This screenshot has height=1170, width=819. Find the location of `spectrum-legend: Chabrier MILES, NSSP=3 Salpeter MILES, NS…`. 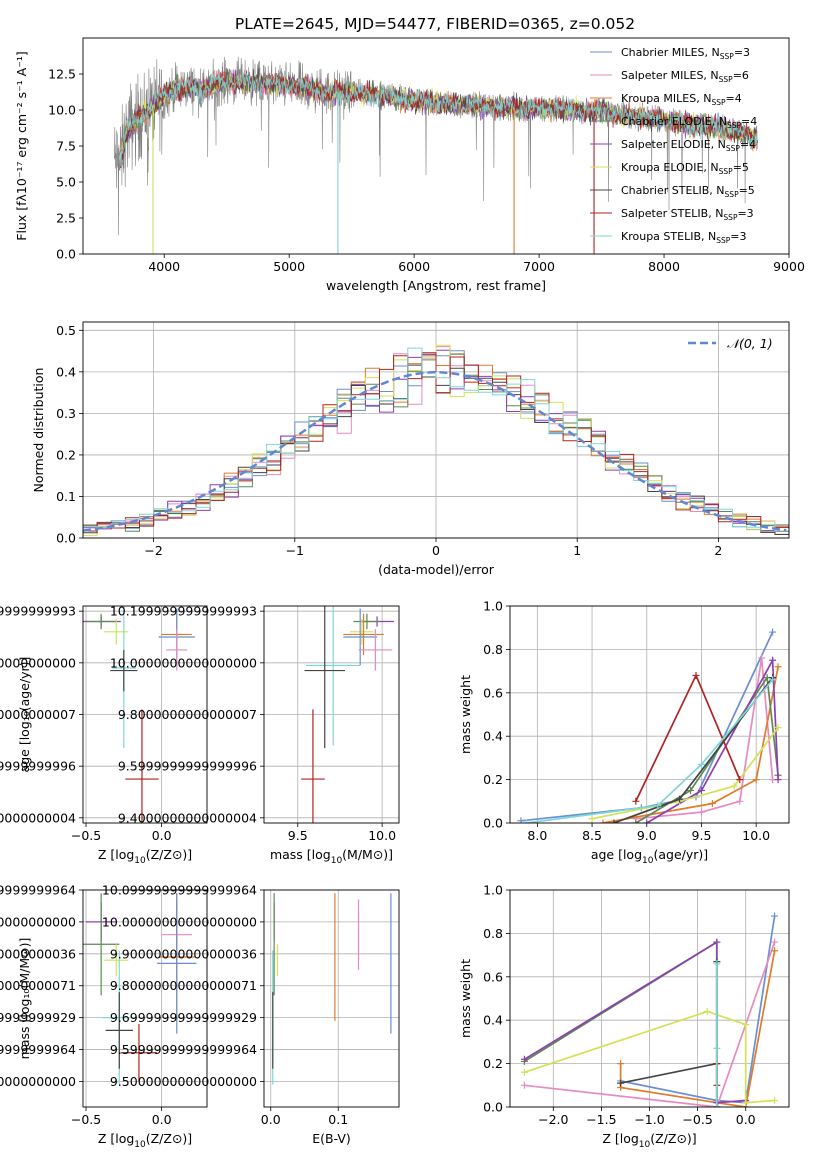

spectrum-legend: Chabrier MILES, NSSP=3 Salpeter MILES, NS… is located at coordinates (673, 145).